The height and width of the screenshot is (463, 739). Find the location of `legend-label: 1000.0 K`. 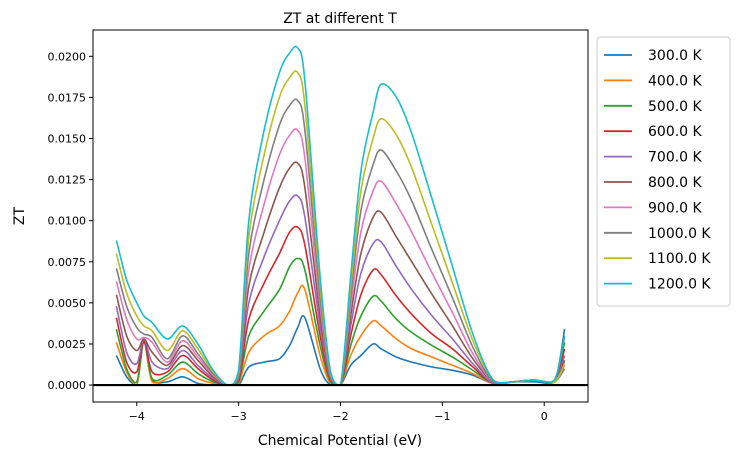

legend-label: 1000.0 K is located at coordinates (679, 234).